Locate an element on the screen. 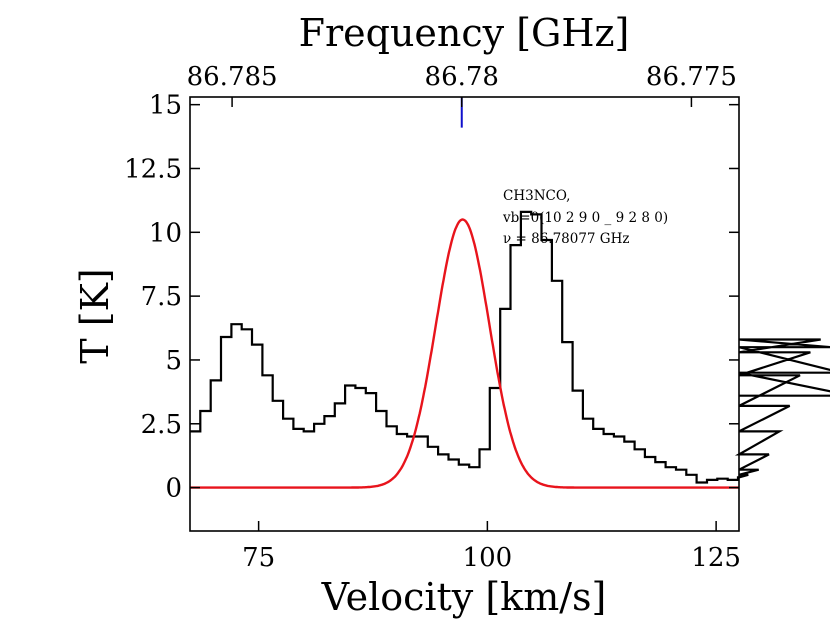 The height and width of the screenshot is (623, 830). y-tick-label: 7.5 is located at coordinates (161, 297).